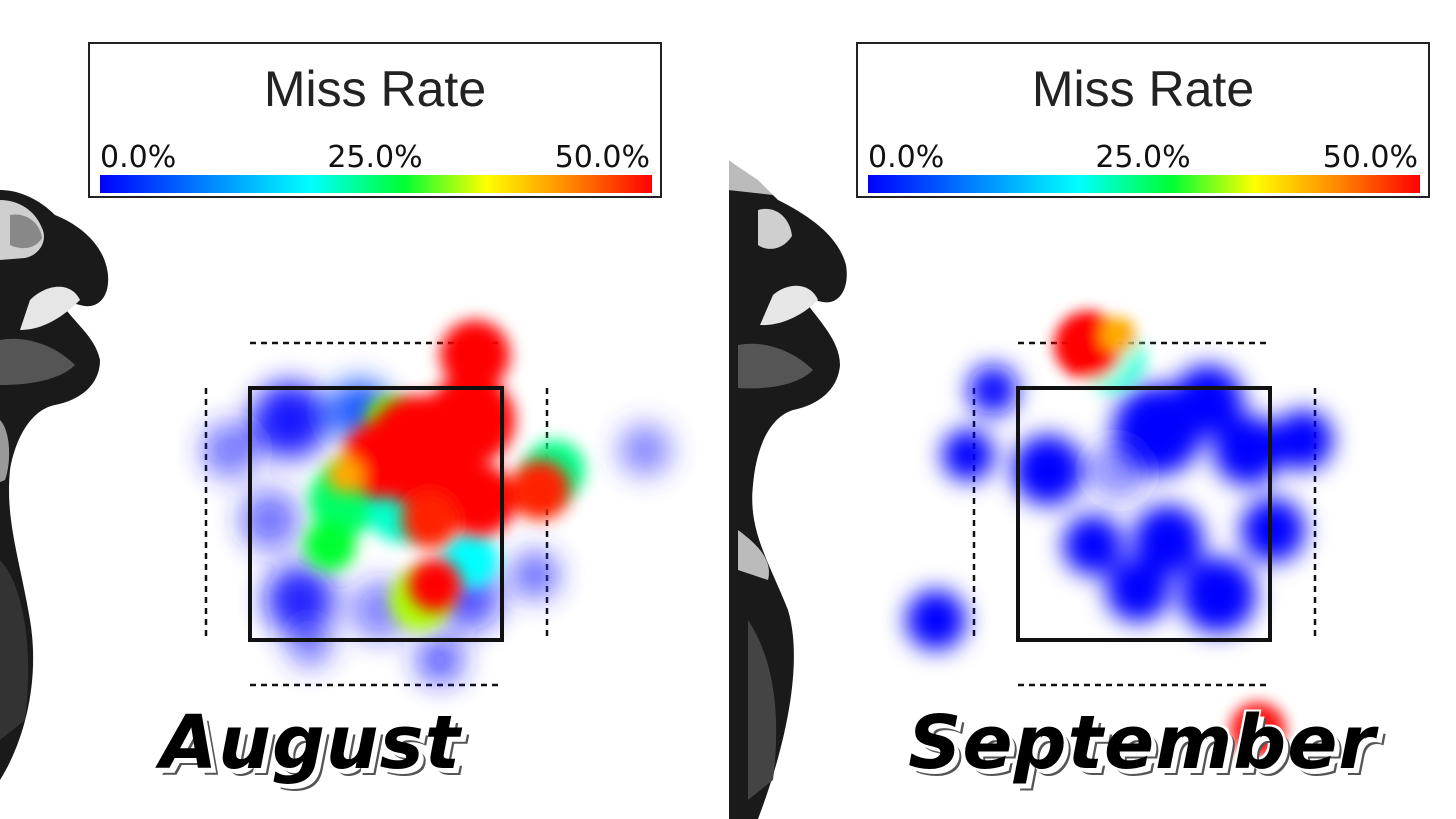 This screenshot has height=819, width=1456. I want to click on heat-layer-hot, so click(1170, 534).